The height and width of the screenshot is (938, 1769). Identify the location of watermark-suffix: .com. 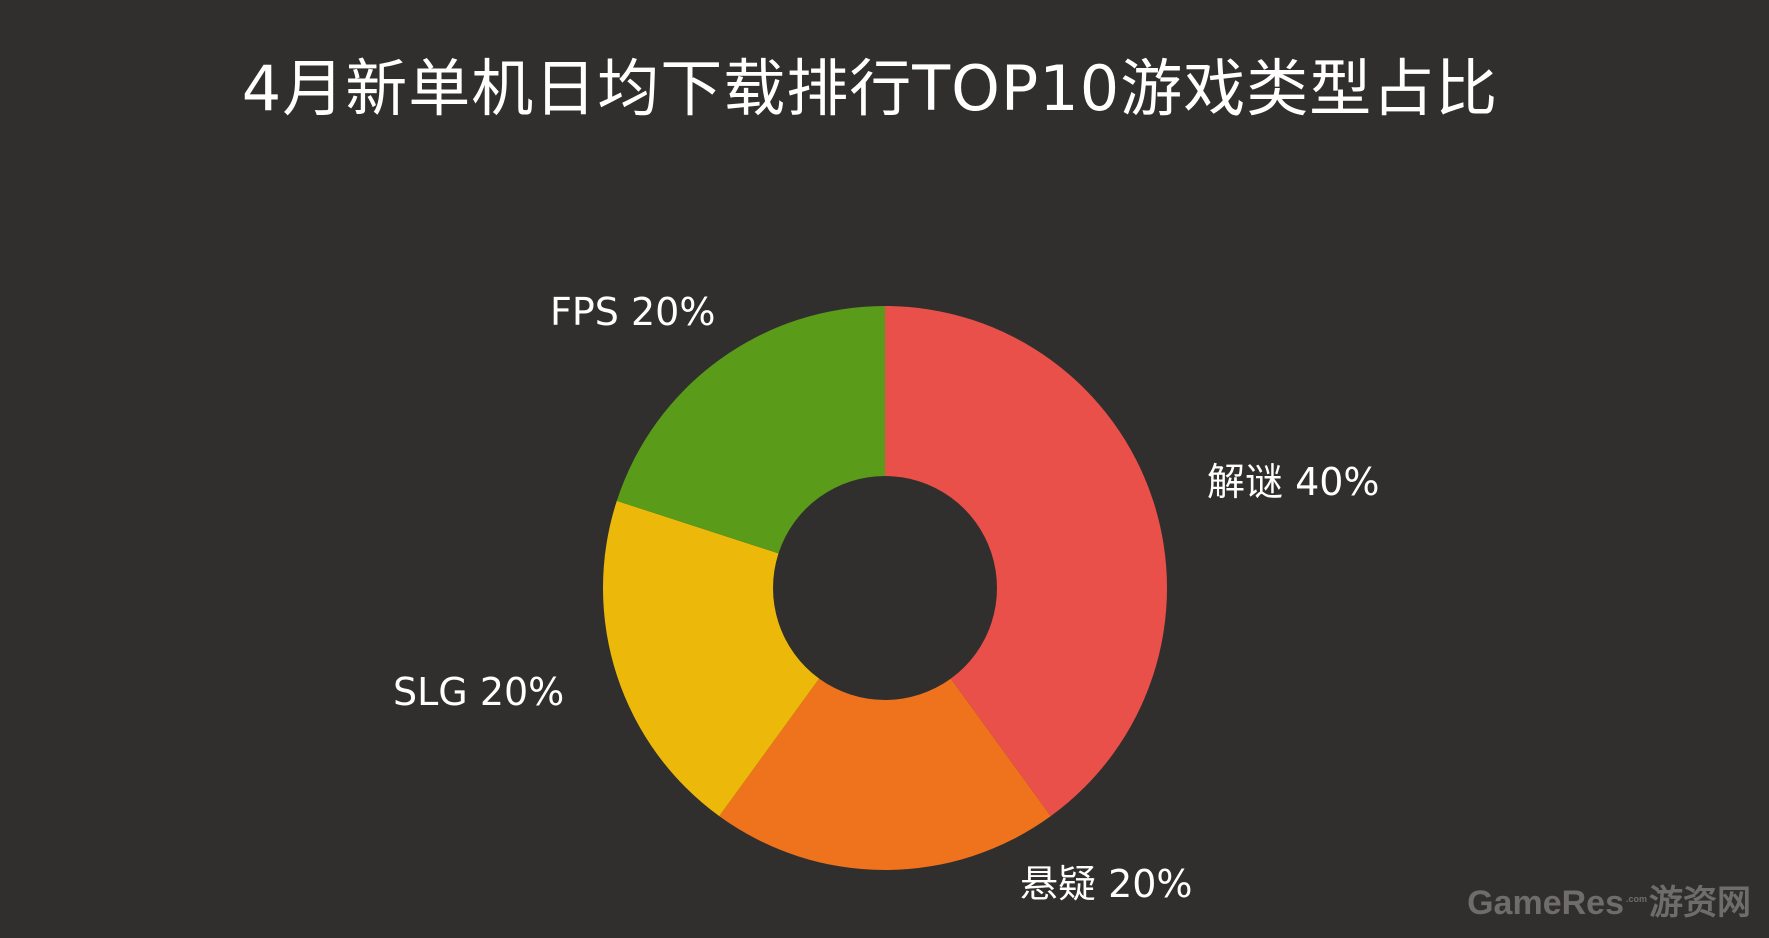
(1636, 898).